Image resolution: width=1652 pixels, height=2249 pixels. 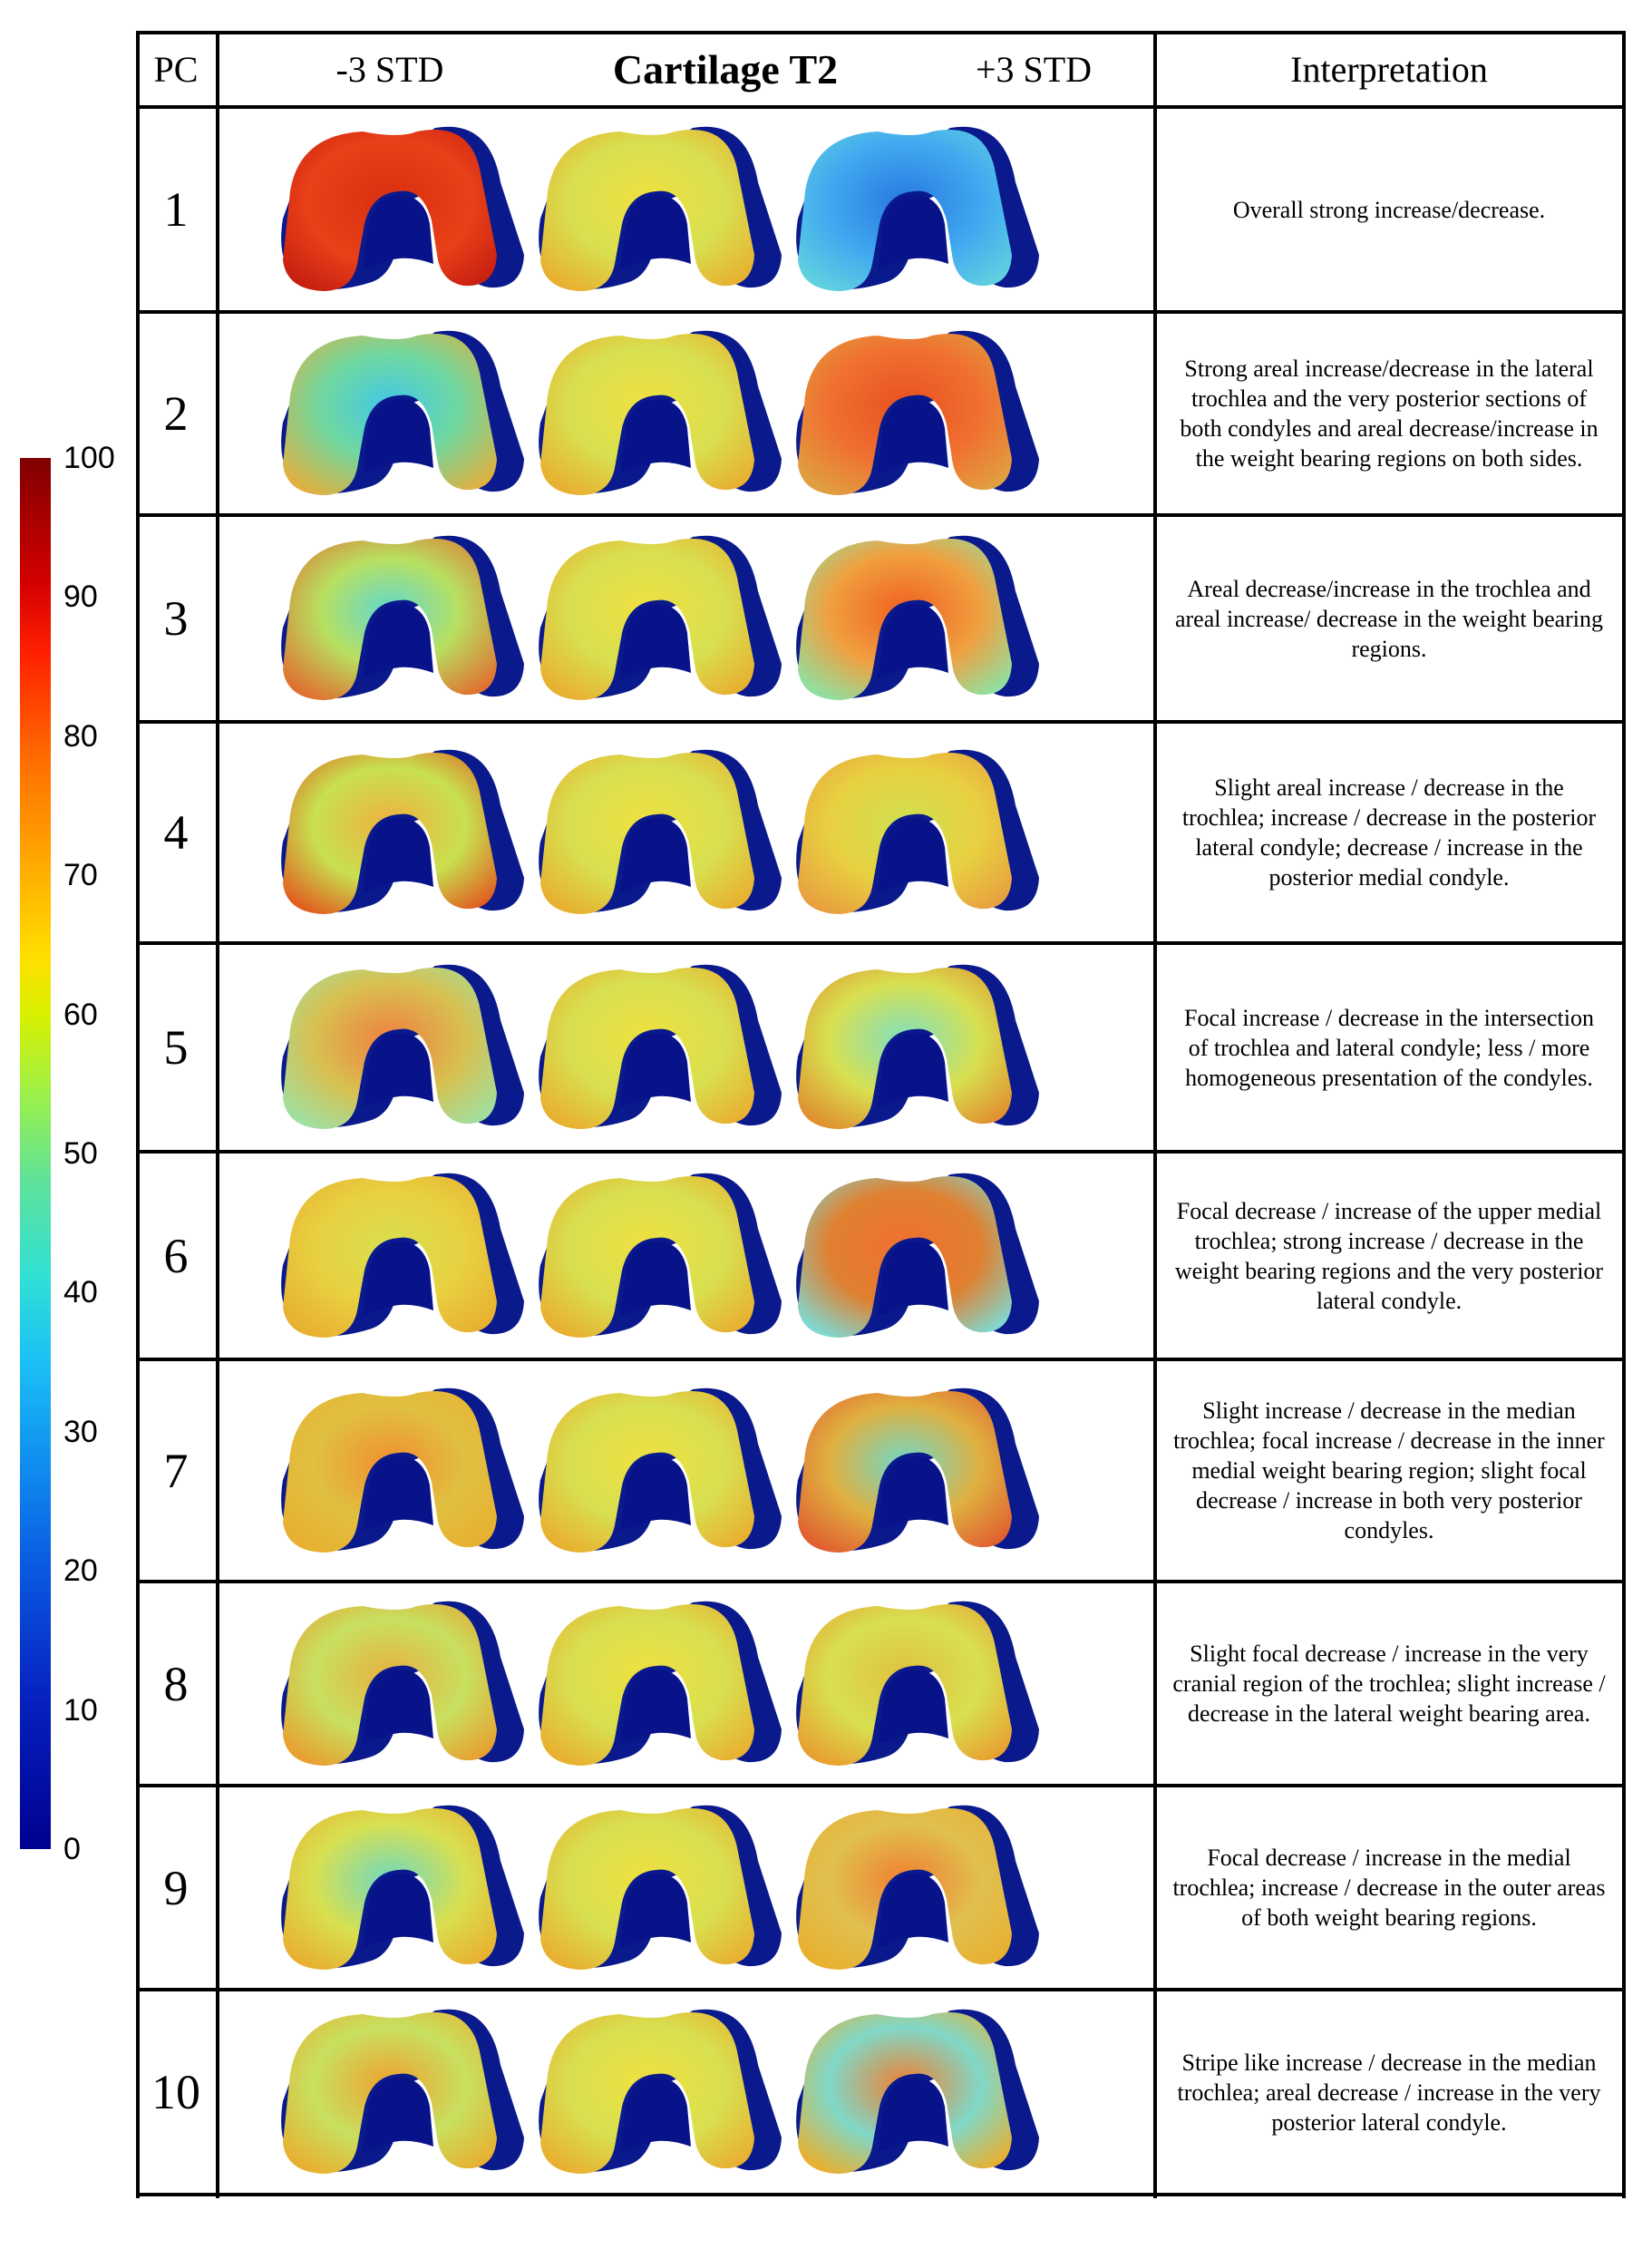 What do you see at coordinates (176, 69) in the screenshot?
I see `header-pc: PC` at bounding box center [176, 69].